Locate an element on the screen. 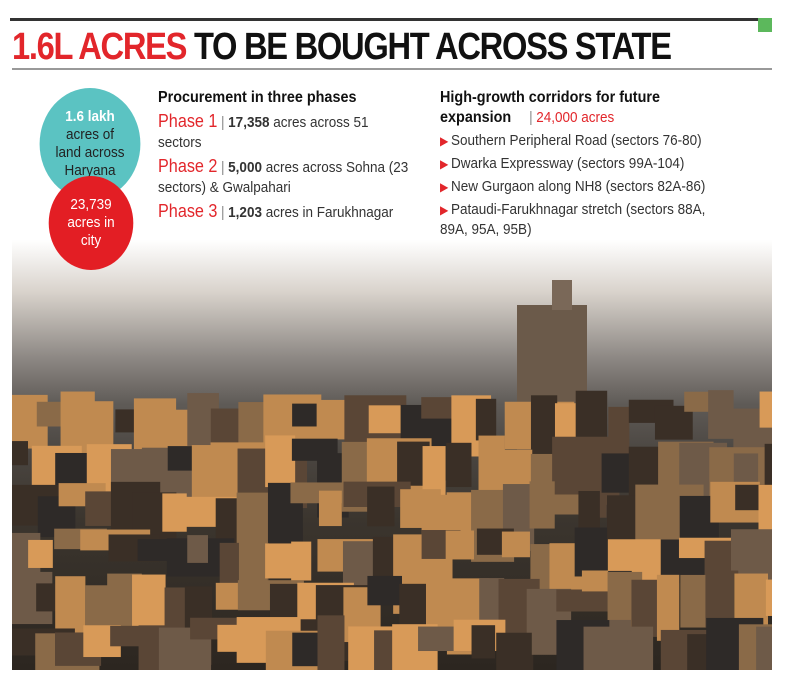 Image resolution: width=800 pixels, height=695 pixels. headline-highlight: 1.6L ACRES is located at coordinates (99, 47).